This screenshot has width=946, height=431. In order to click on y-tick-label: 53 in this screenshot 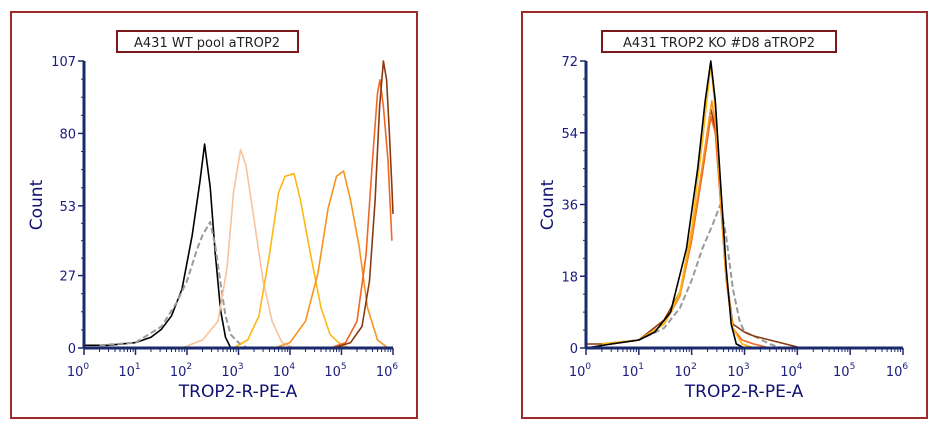, I will do `click(67, 207)`.